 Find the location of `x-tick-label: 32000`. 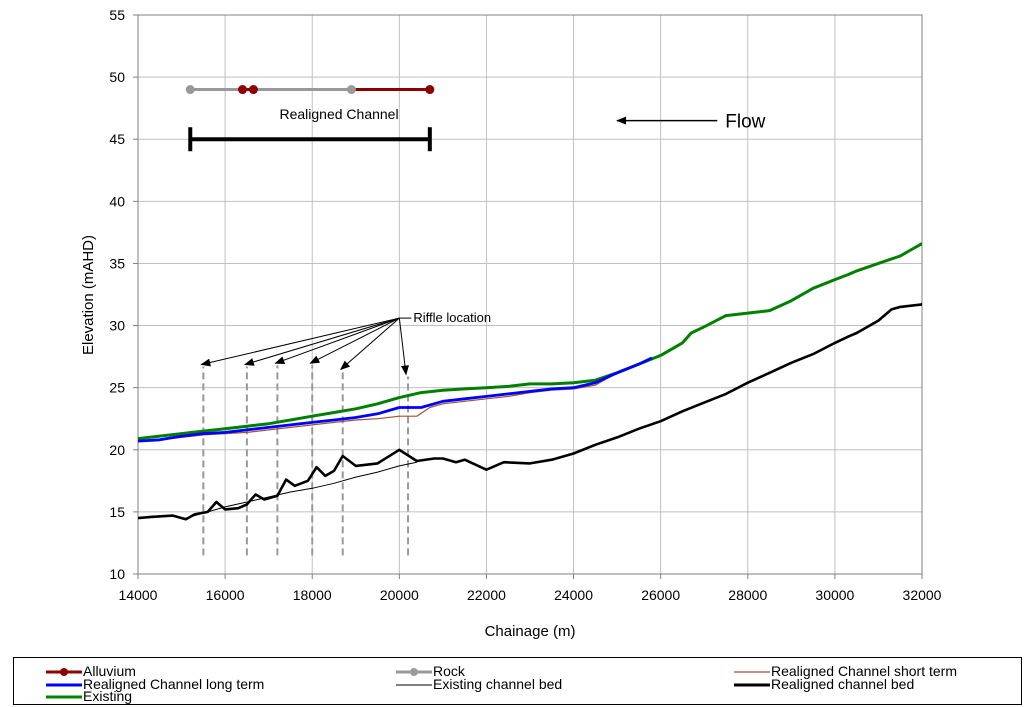

x-tick-label: 32000 is located at coordinates (922, 595).